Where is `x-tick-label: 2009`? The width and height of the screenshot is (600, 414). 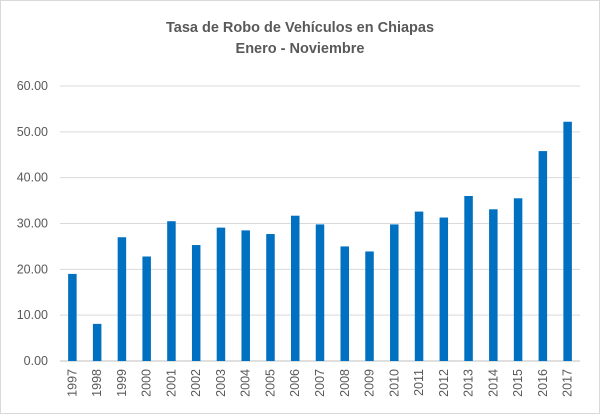
x-tick-label: 2009 is located at coordinates (370, 383).